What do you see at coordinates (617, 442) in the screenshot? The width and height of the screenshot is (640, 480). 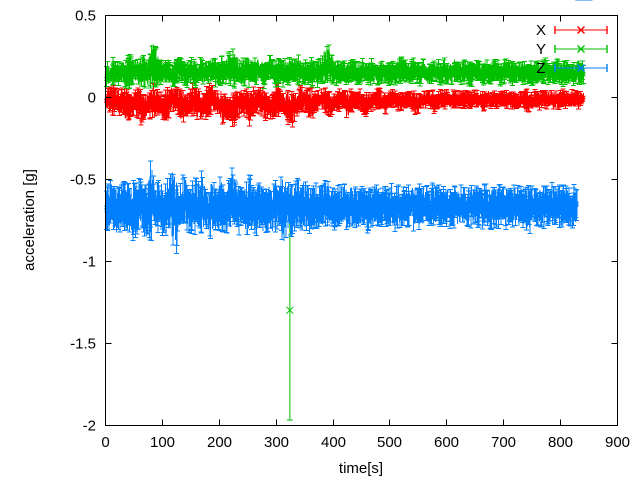 I see `x-tick-label: 900` at bounding box center [617, 442].